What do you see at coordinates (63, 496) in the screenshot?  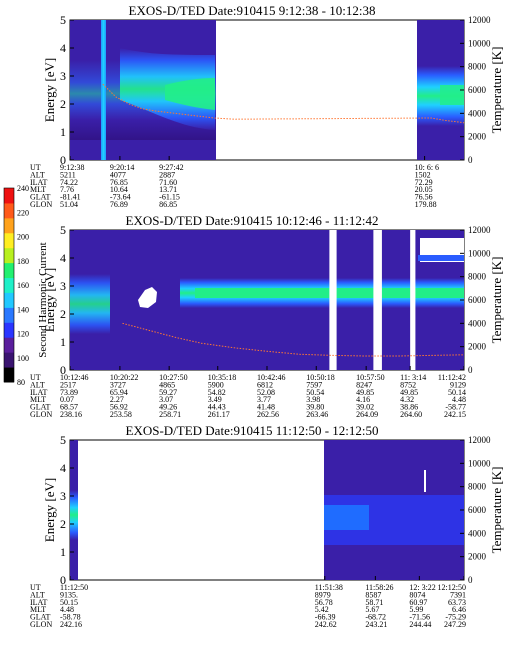 I see `left-tick-label: 3` at bounding box center [63, 496].